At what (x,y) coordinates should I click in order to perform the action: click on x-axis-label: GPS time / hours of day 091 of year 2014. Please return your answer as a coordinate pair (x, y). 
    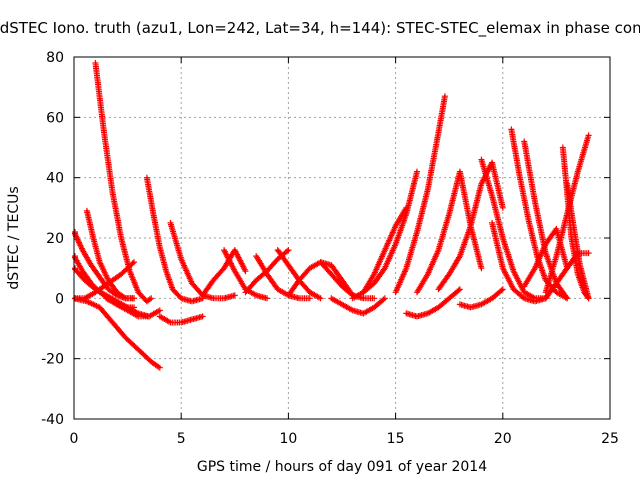
    Looking at the image, I should click on (342, 467).